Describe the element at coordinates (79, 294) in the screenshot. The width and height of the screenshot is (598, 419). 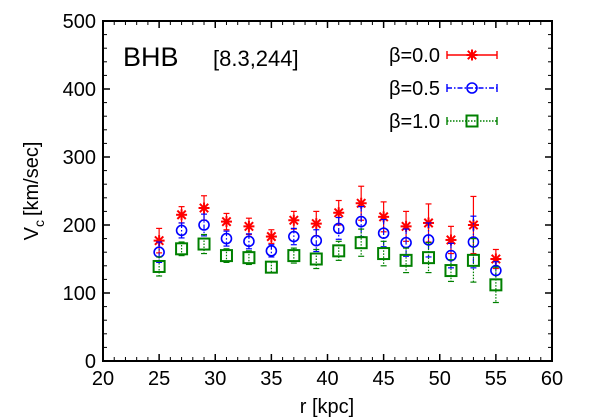
I see `y-tick-label: 100` at that location.